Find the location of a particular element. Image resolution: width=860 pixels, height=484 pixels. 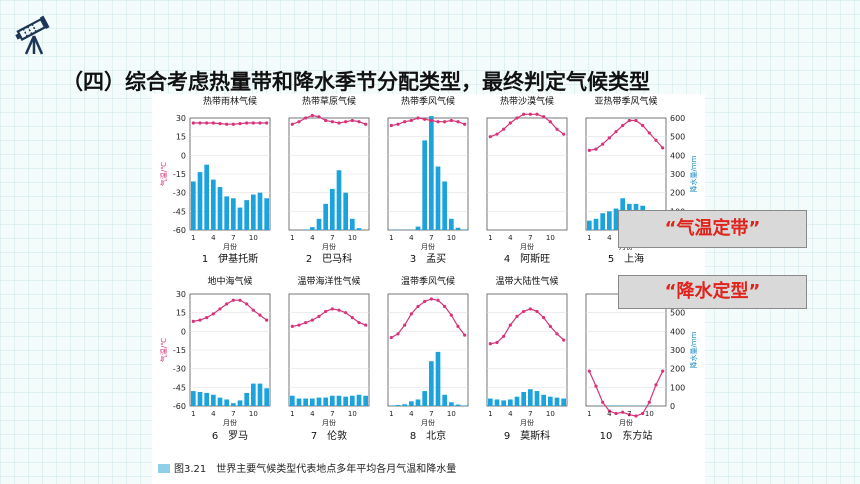

precip-tick: 100 is located at coordinates (677, 387).